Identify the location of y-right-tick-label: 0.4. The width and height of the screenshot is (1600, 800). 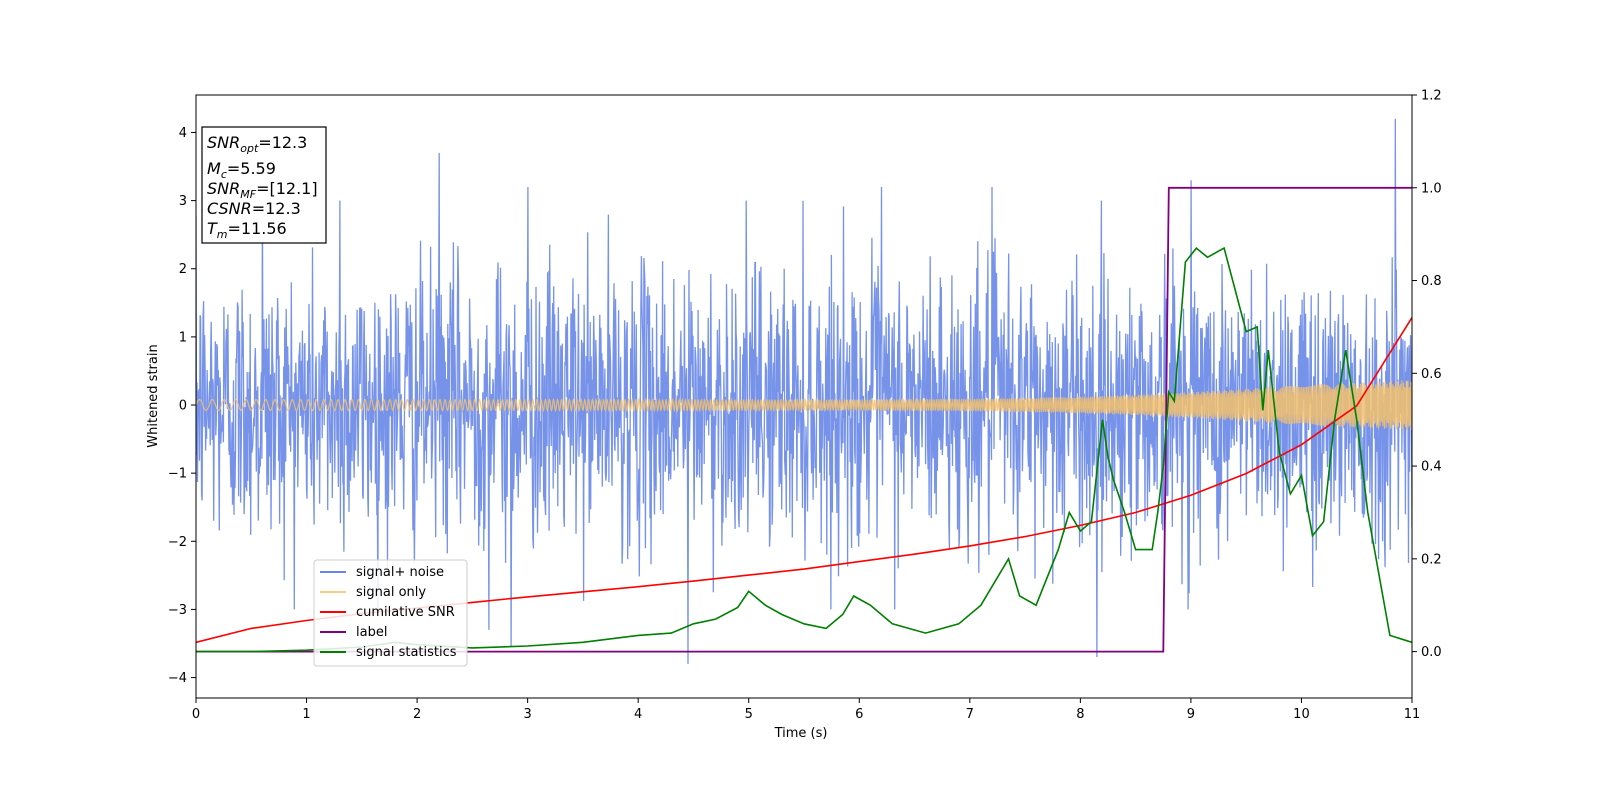
(1431, 467).